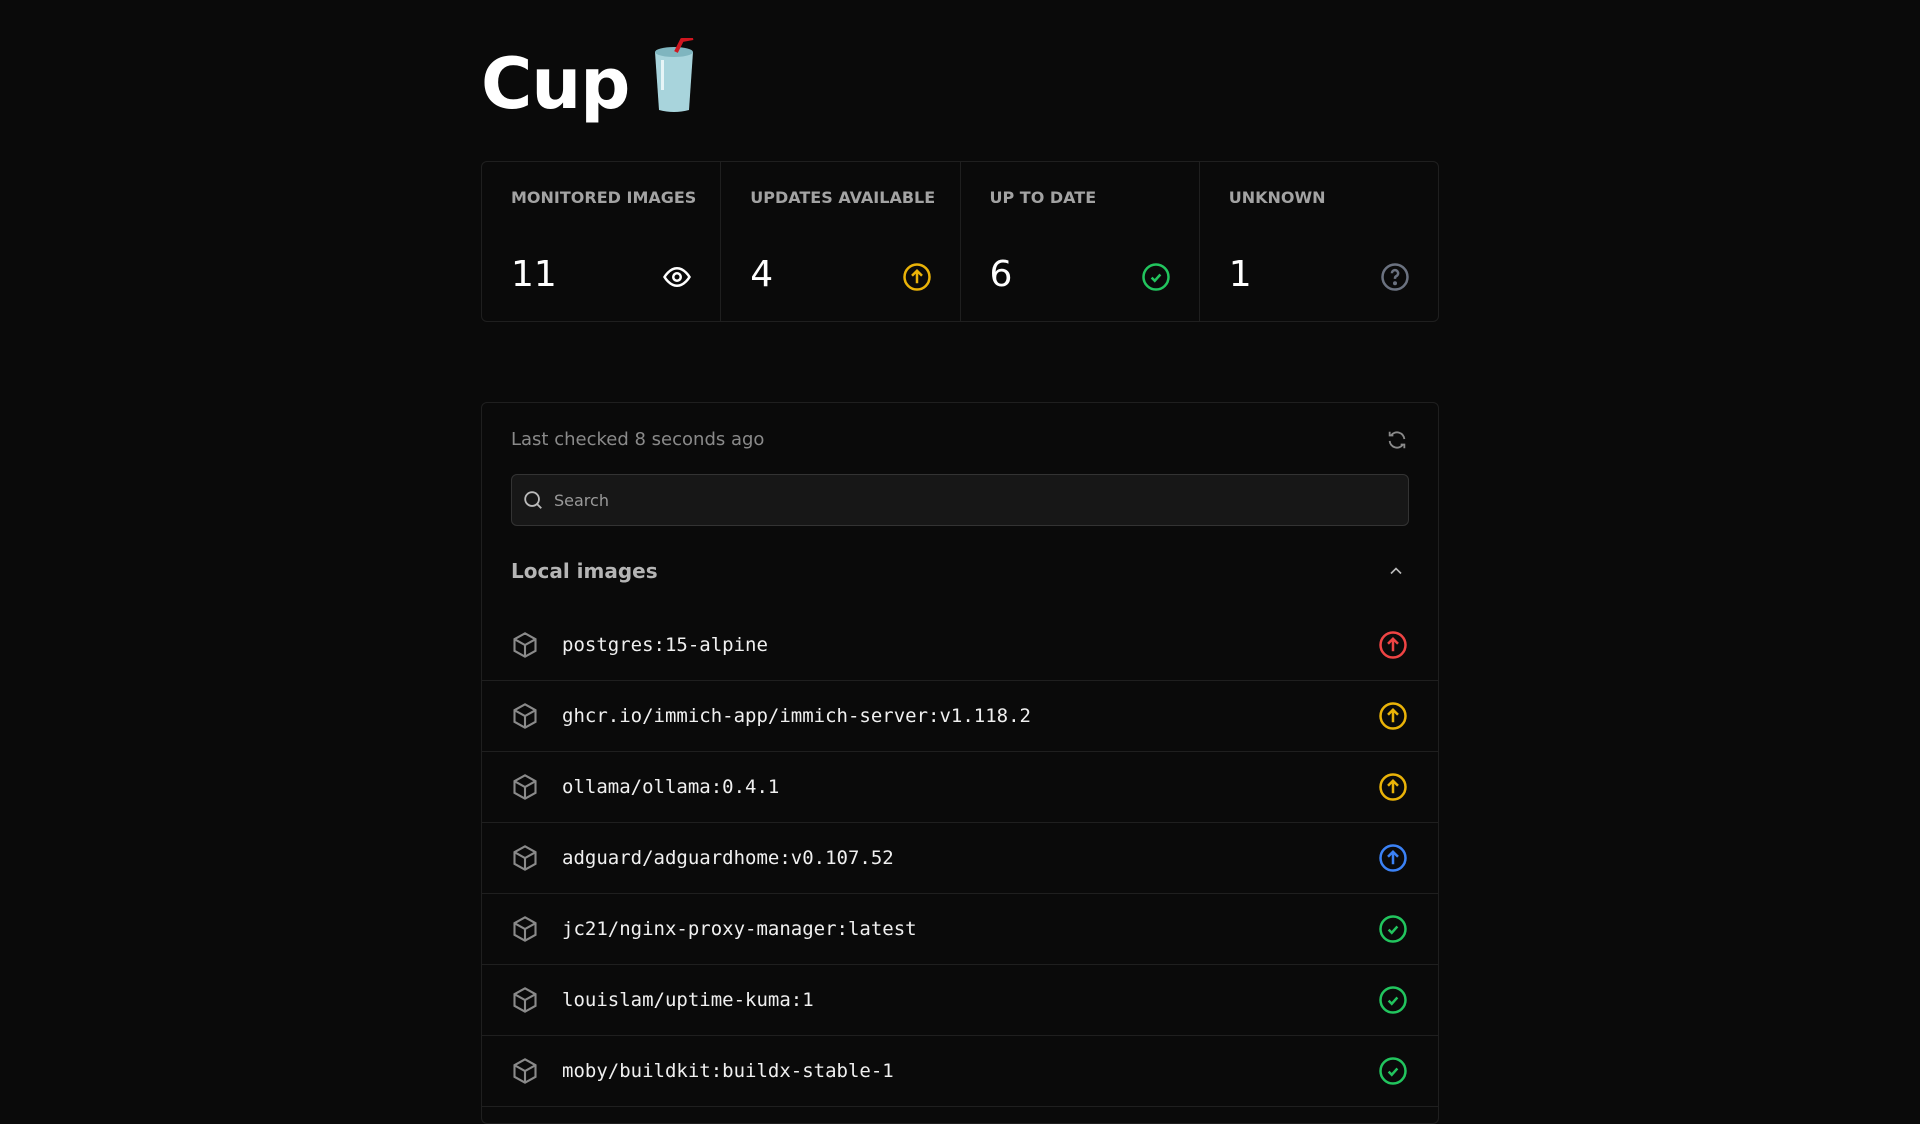 Image resolution: width=1920 pixels, height=1124 pixels. Describe the element at coordinates (534, 274) in the screenshot. I see `stat-value: 11` at that location.